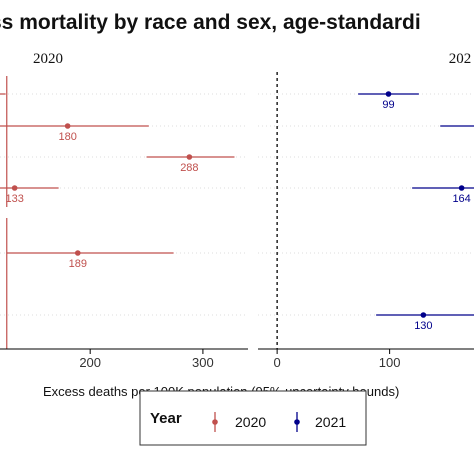  I want to click on data-label: 130, so click(423, 326).